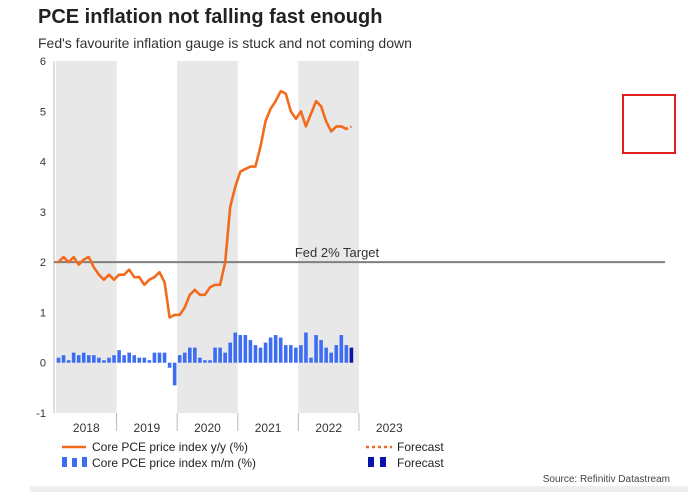 The height and width of the screenshot is (492, 688). What do you see at coordinates (174, 463) in the screenshot?
I see `legend-label-mom: Core PCE price index m/m (%)` at bounding box center [174, 463].